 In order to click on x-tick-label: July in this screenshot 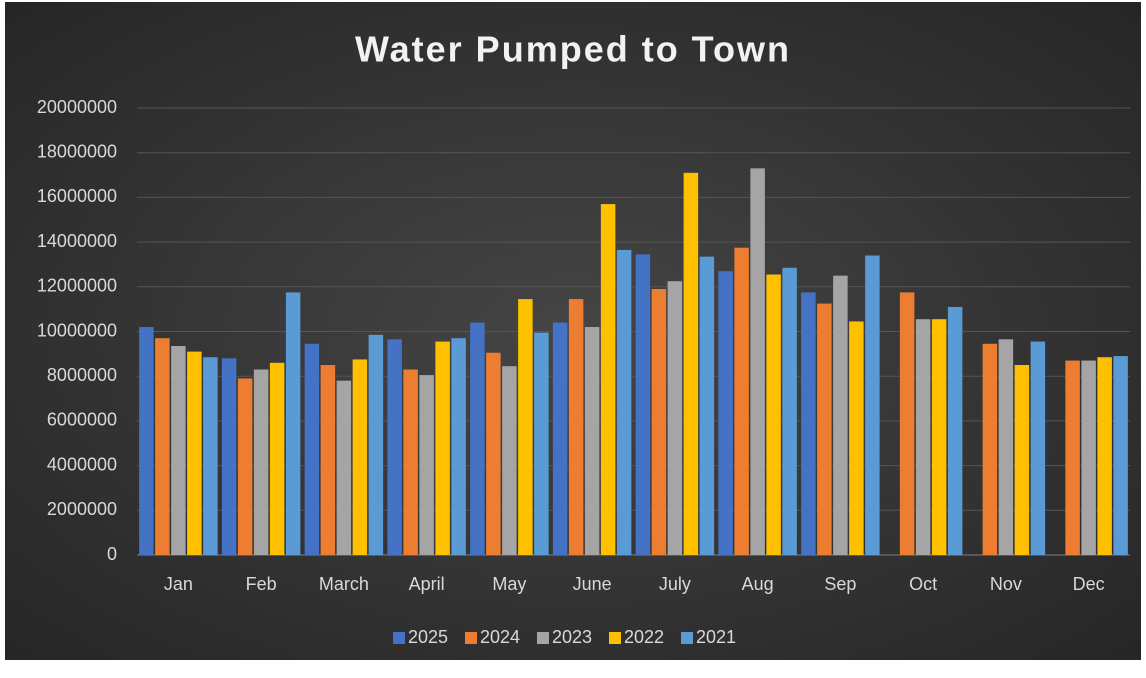, I will do `click(675, 584)`.